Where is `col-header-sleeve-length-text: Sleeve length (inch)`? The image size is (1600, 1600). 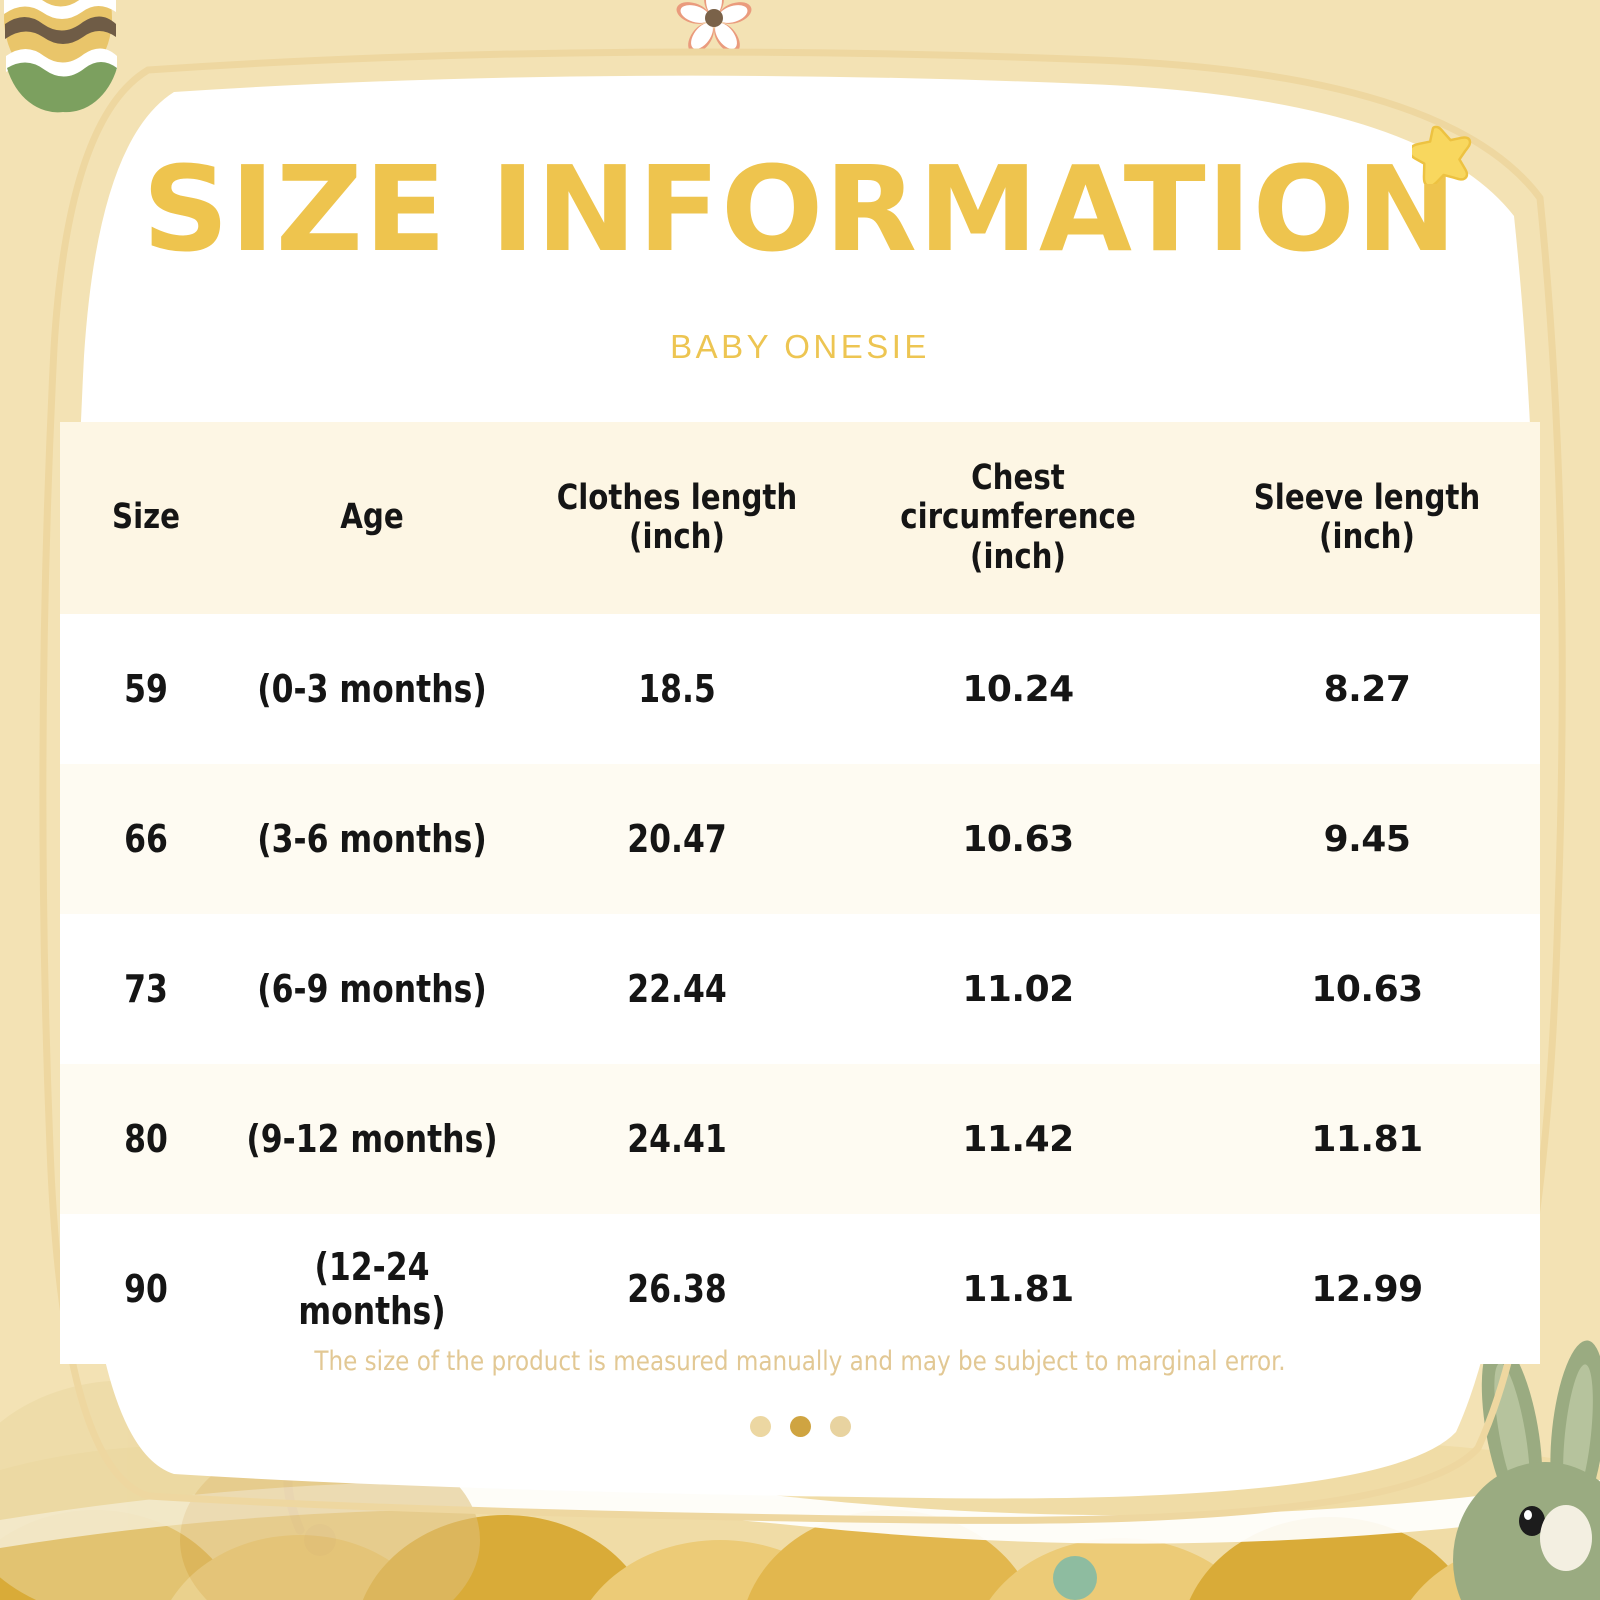 col-header-sleeve-length-text: Sleeve length (inch) is located at coordinates (1367, 517).